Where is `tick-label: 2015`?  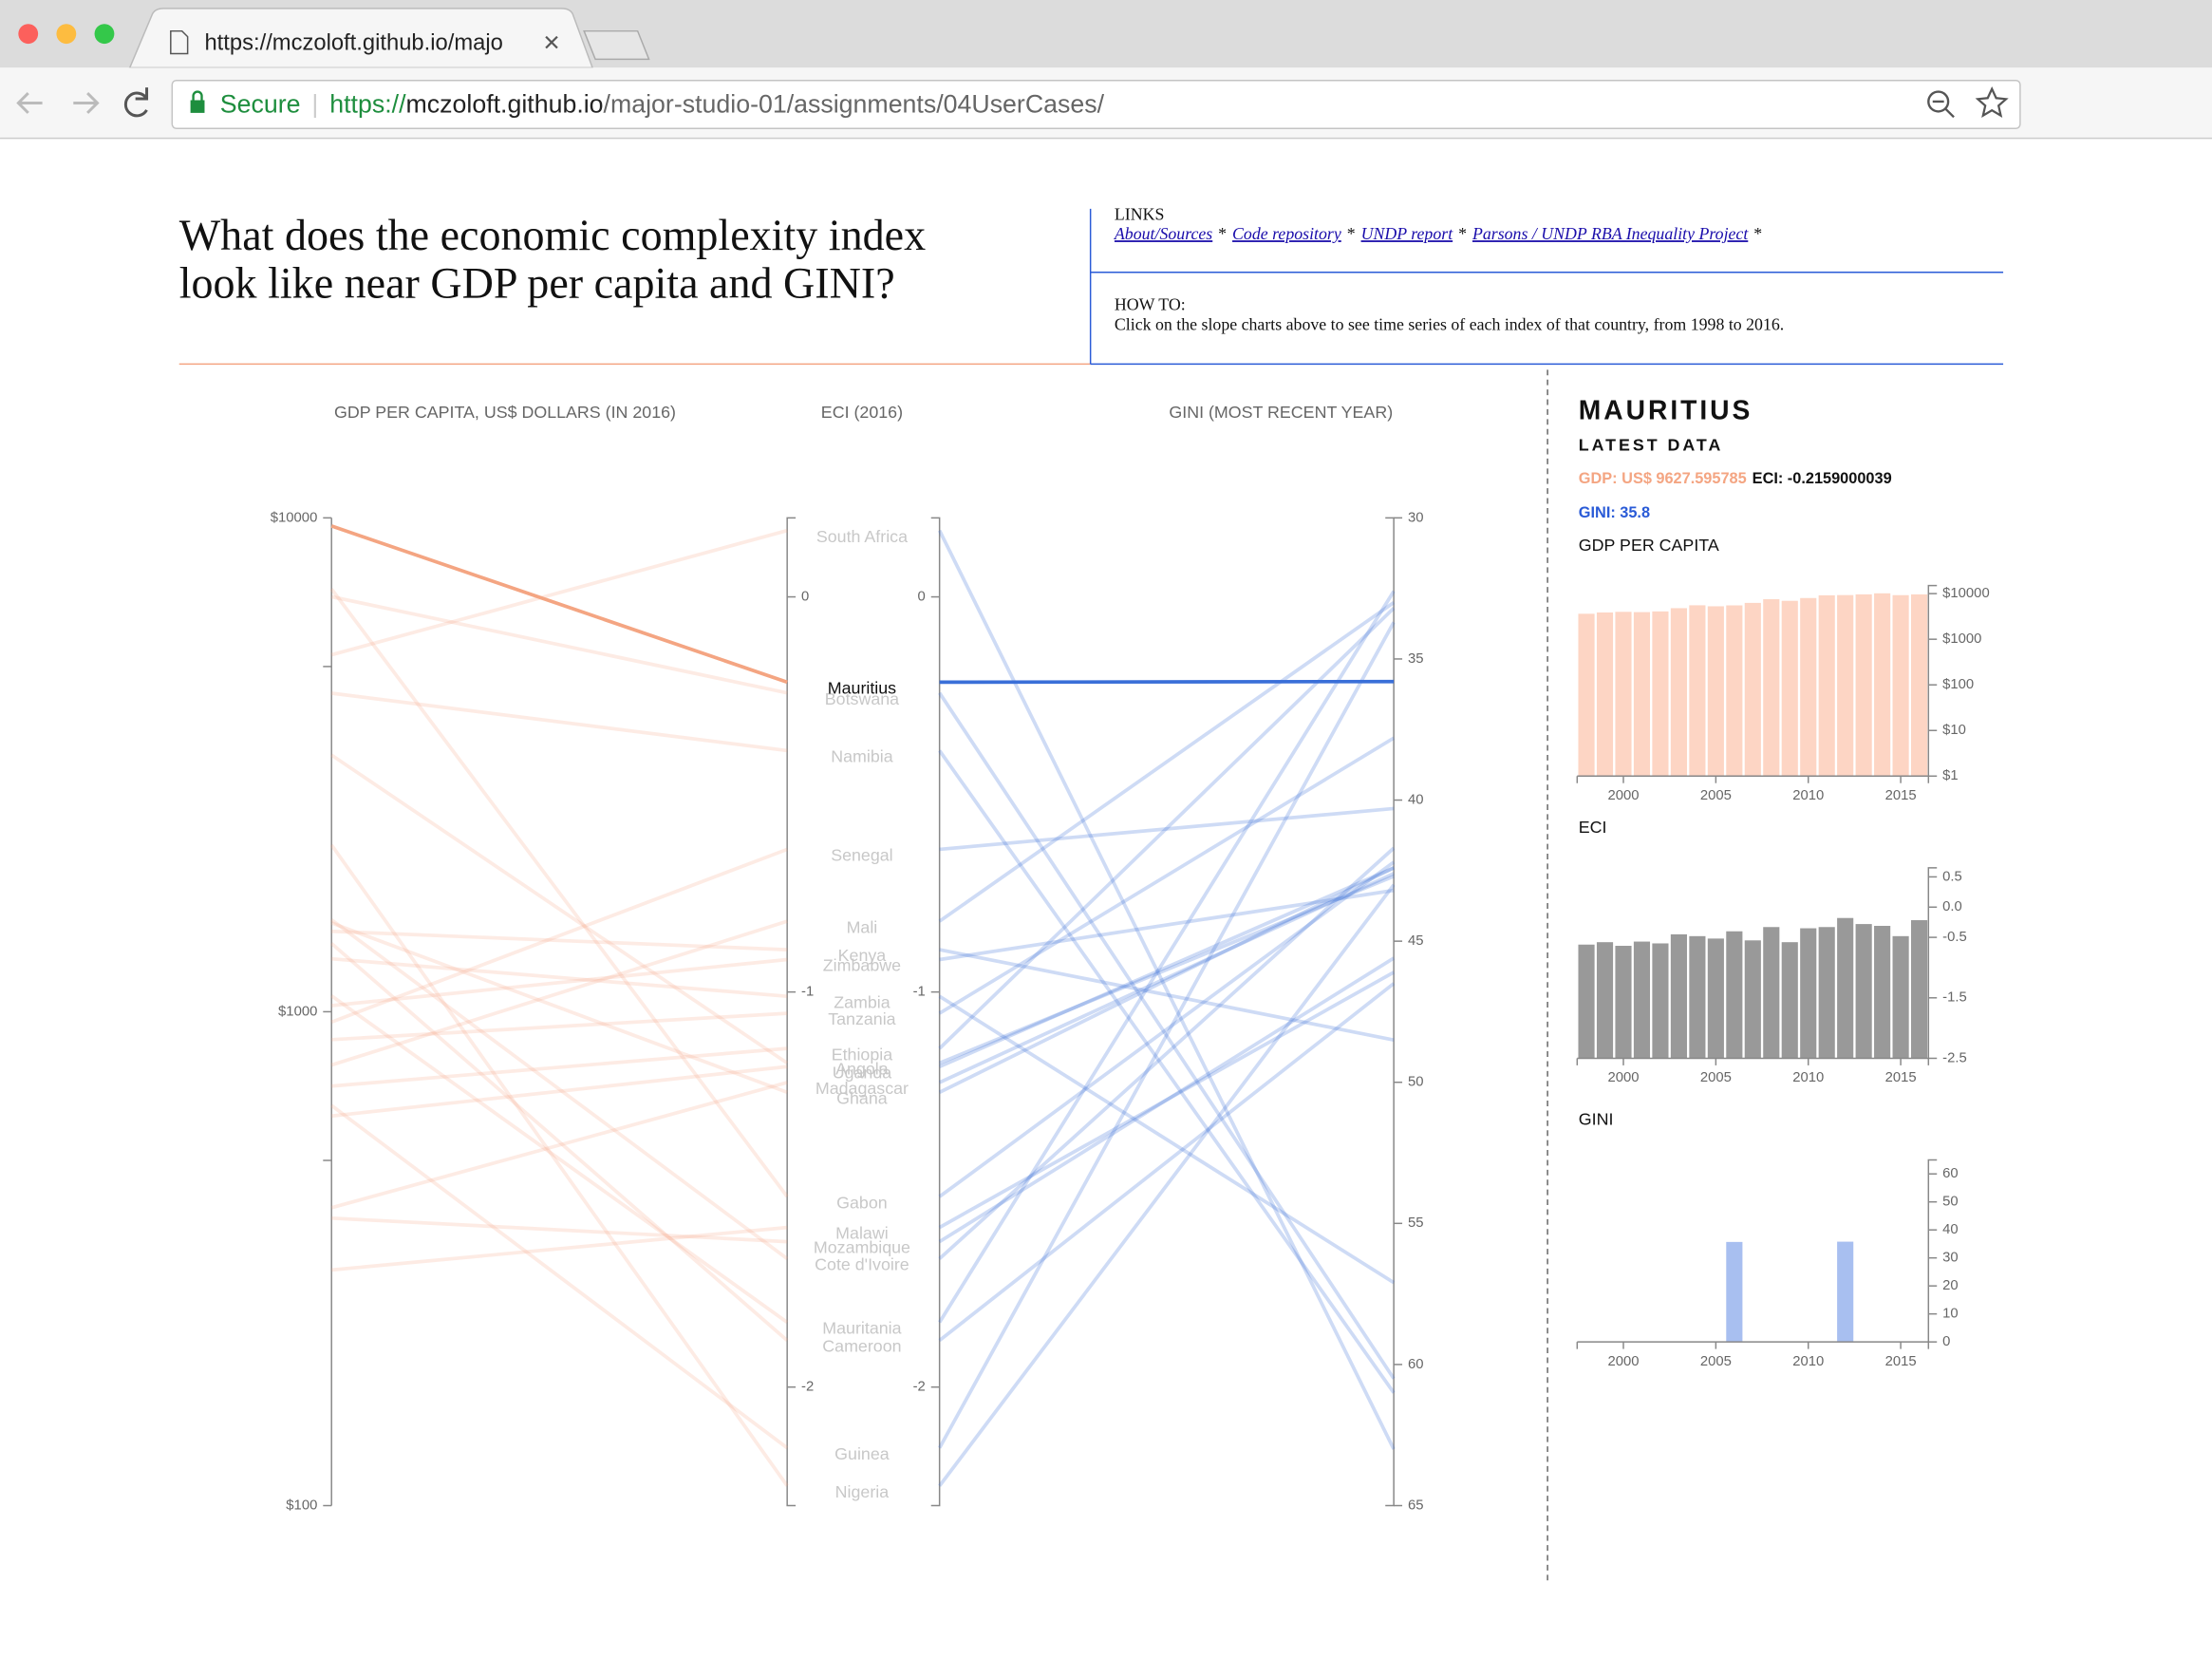 tick-label: 2015 is located at coordinates (1901, 1077).